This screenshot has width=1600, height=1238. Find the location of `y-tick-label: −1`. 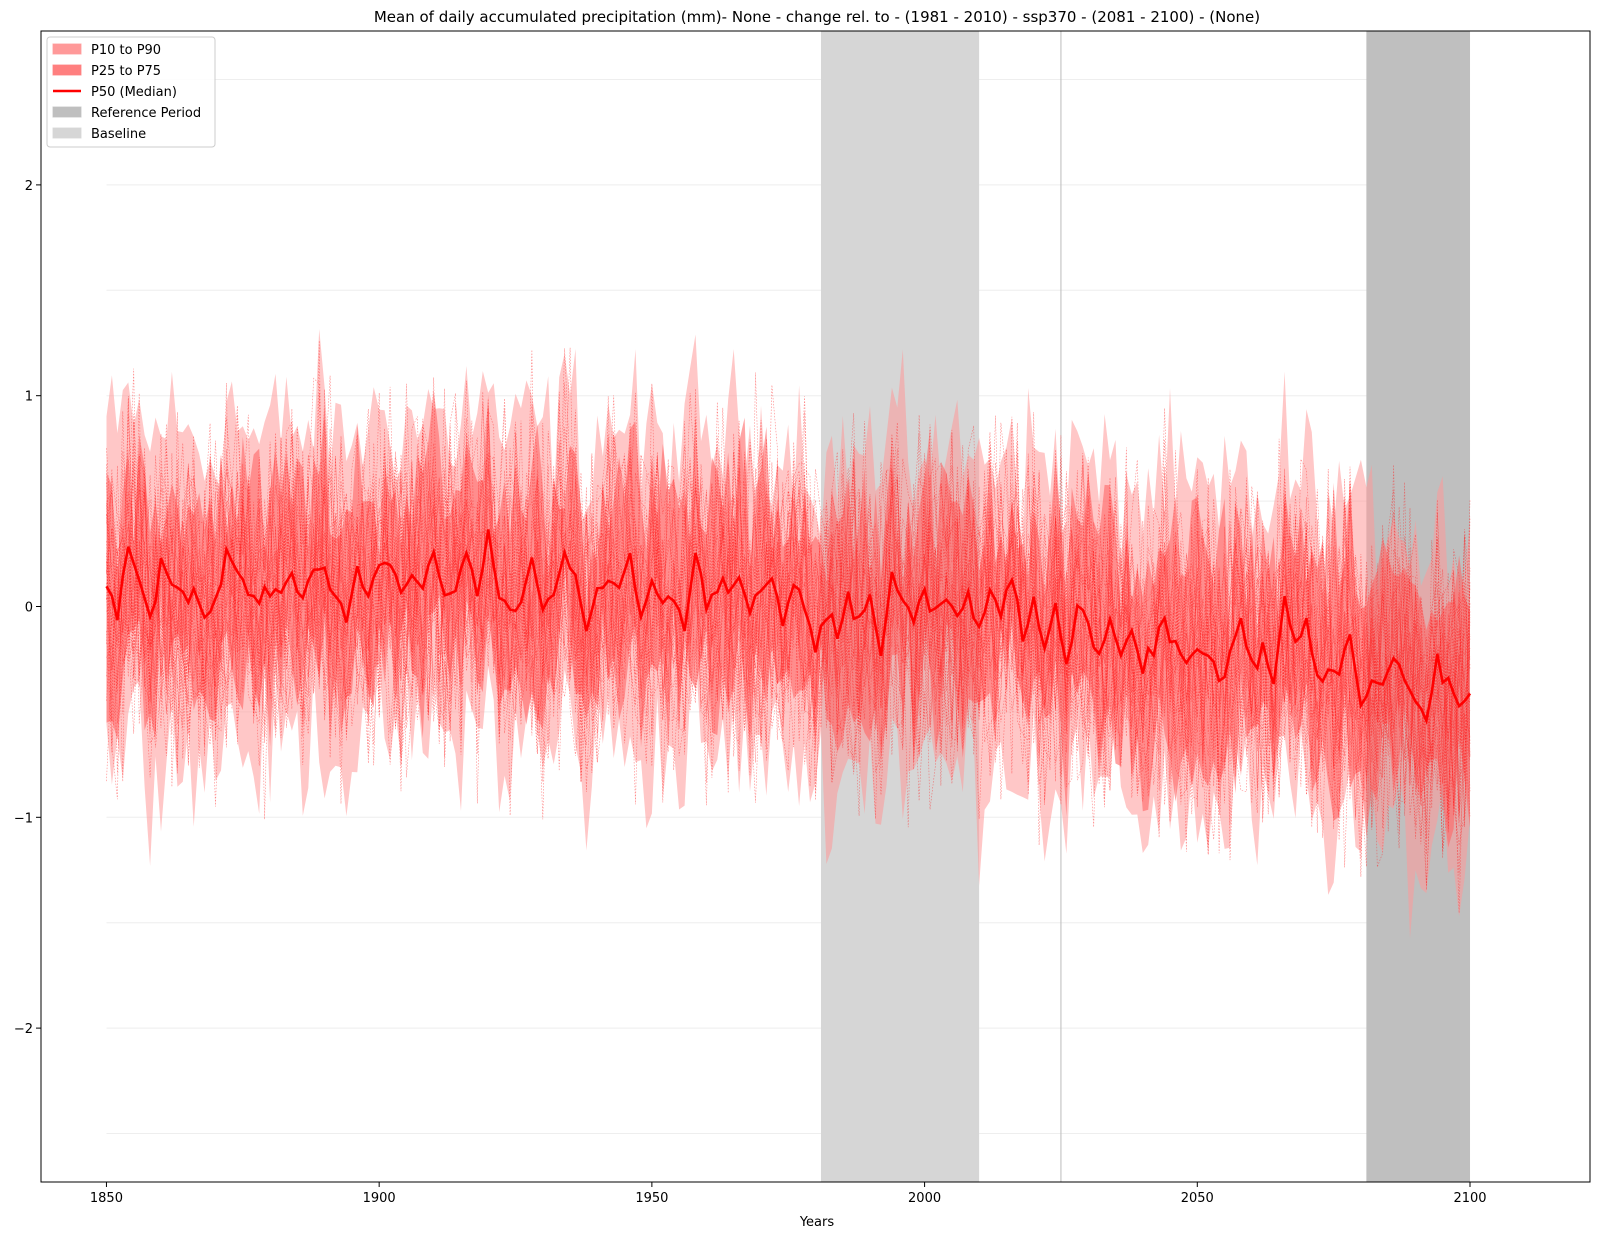

y-tick-label: −1 is located at coordinates (23, 818).